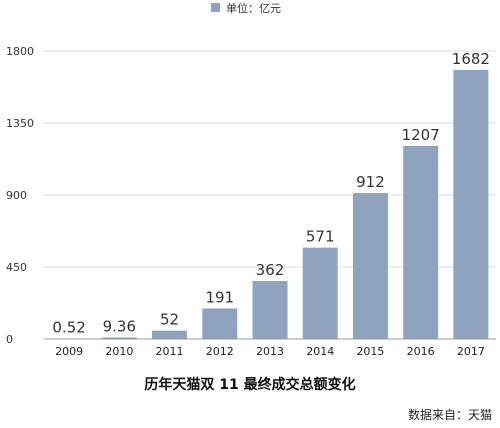 The width and height of the screenshot is (500, 428). What do you see at coordinates (421, 135) in the screenshot?
I see `value-label-2016: 1207` at bounding box center [421, 135].